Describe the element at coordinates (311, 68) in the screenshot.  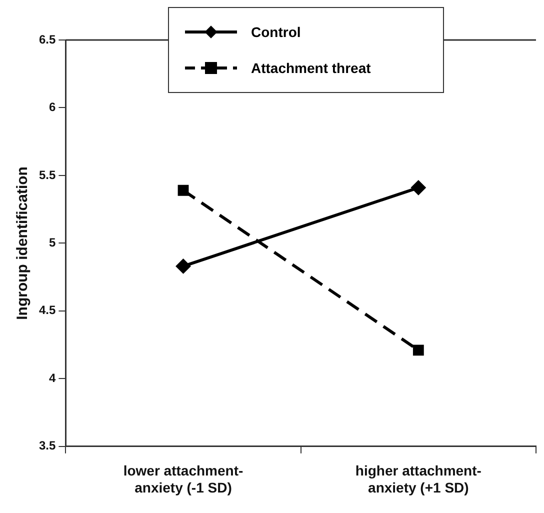
I see `legend-label: Attachment threat` at that location.